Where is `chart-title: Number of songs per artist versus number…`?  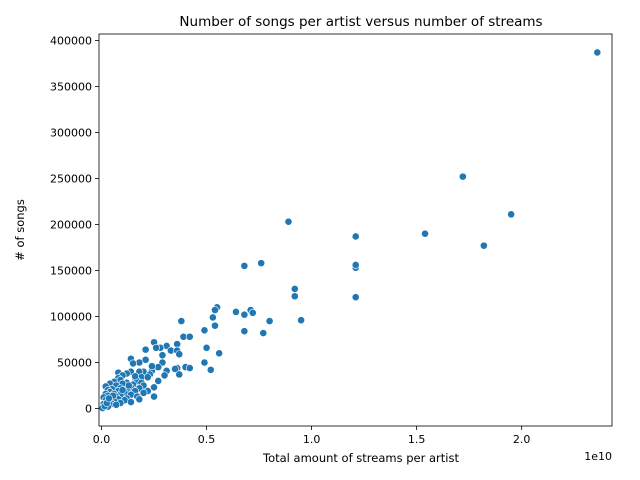
chart-title: Number of songs per artist versus number… is located at coordinates (360, 22).